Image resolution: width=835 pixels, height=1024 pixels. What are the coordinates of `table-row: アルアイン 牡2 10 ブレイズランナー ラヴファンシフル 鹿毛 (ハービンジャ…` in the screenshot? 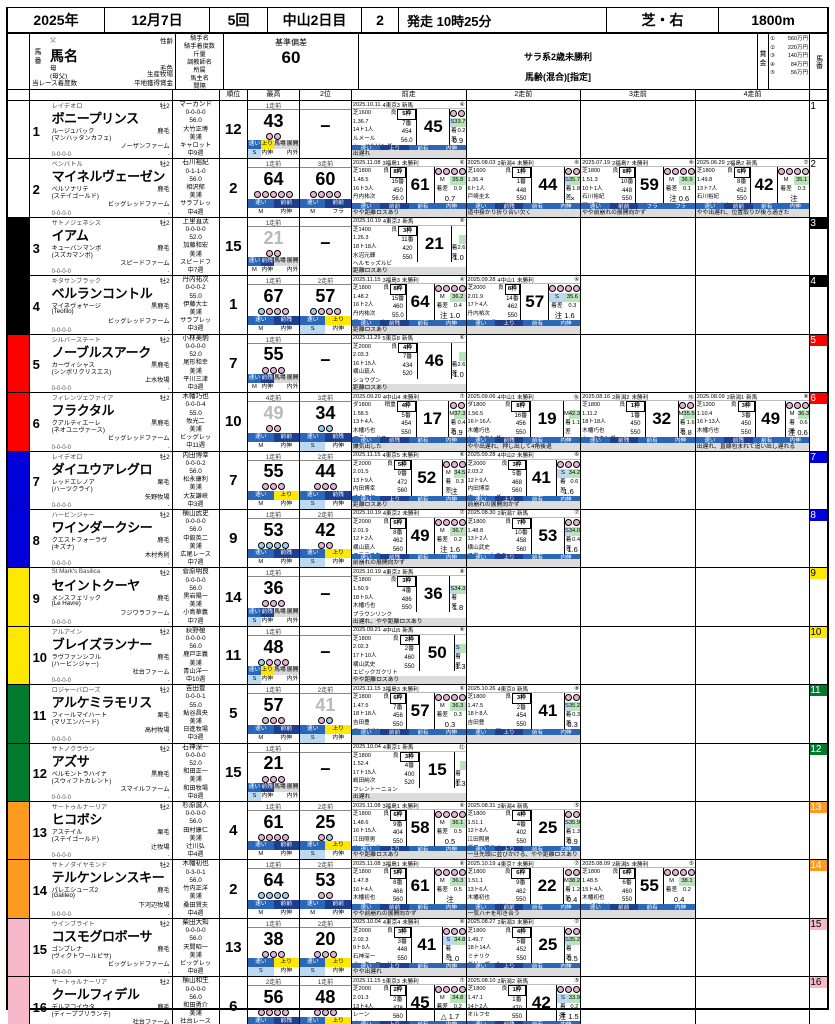 It's located at (417, 656).